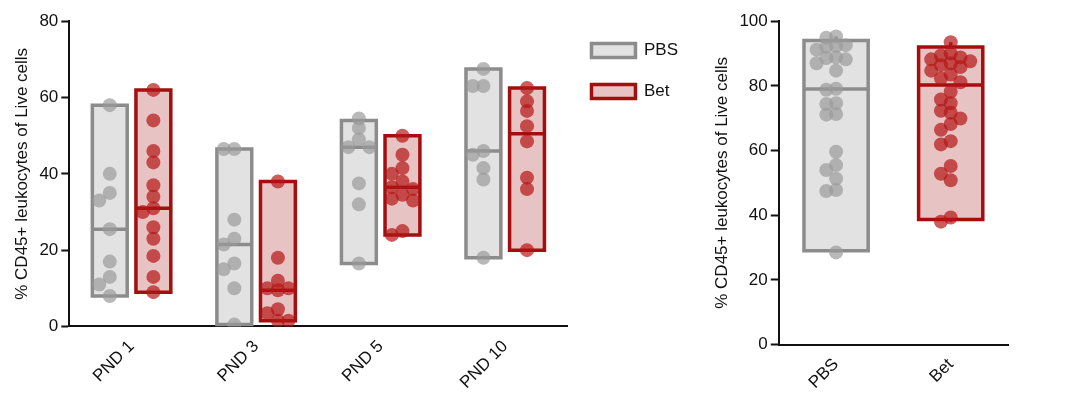 This screenshot has height=417, width=1084. I want to click on x-tick-label: Bet, so click(941, 370).